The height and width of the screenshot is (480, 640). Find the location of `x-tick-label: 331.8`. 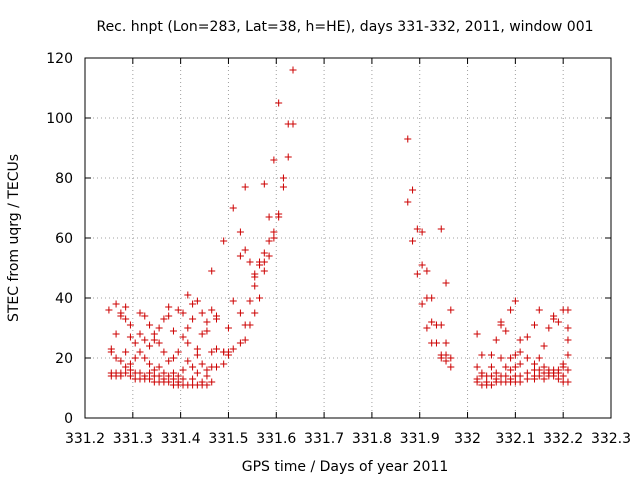

x-tick-label: 331.8 is located at coordinates (372, 439).